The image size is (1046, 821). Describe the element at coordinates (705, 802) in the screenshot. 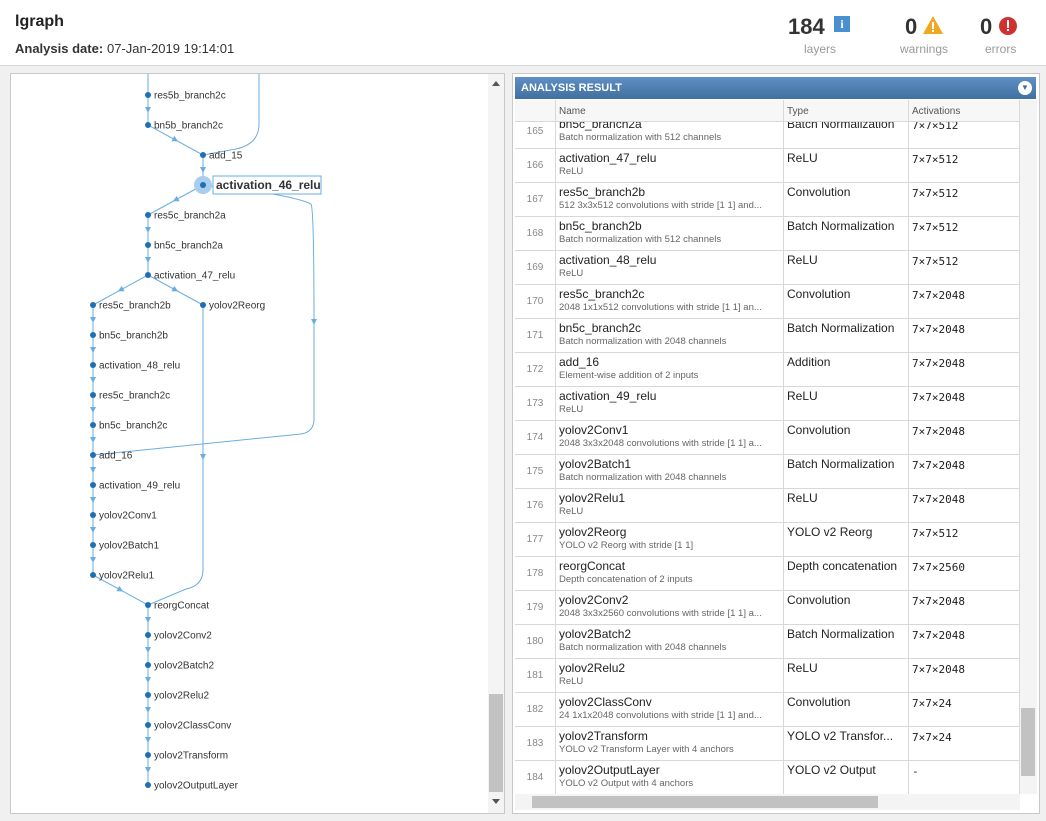

I see `h-scrollbar-thumb` at that location.